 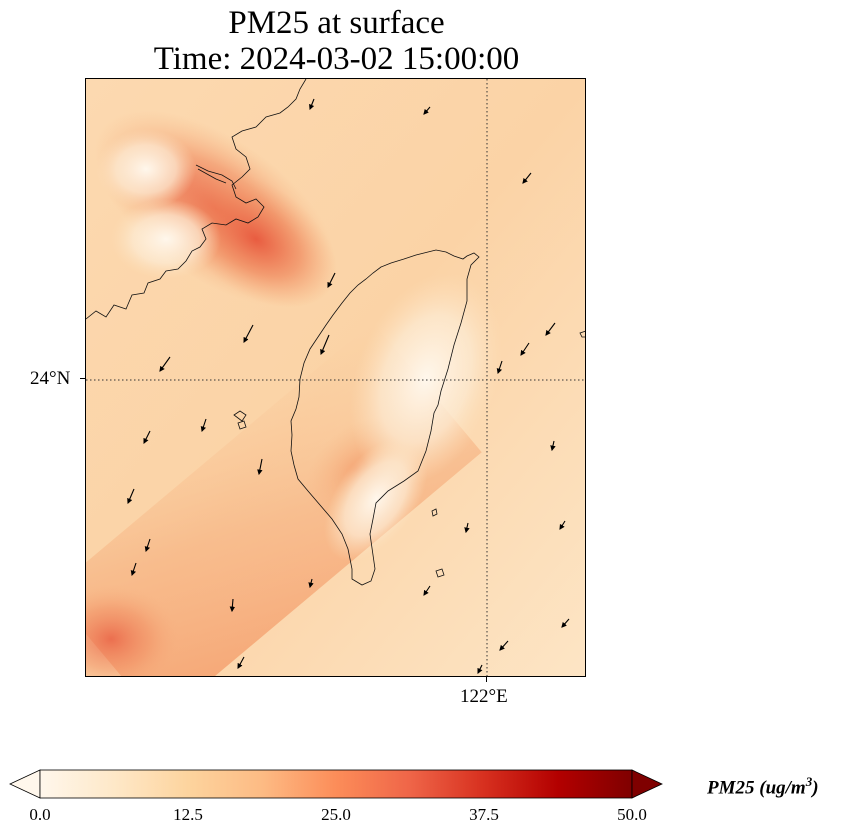 I want to click on colorbar-tick: 37.5, so click(x=484, y=814).